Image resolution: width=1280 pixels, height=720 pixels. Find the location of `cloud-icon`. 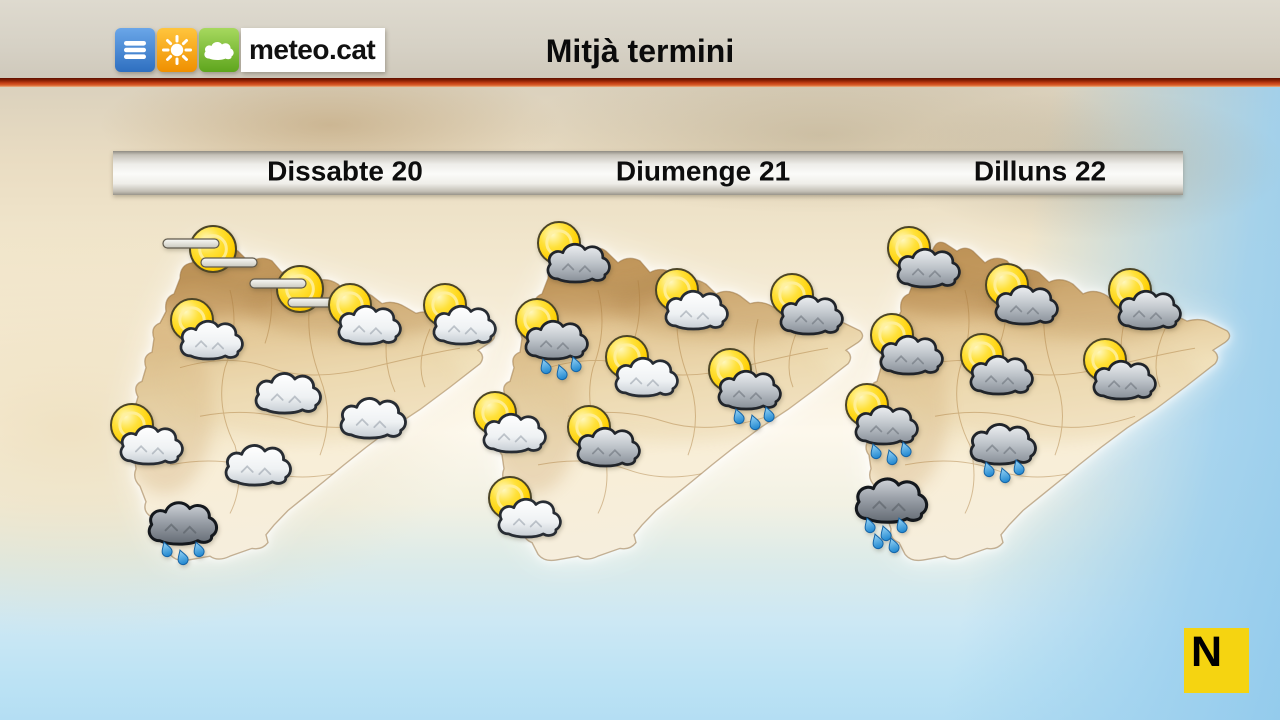

cloud-icon is located at coordinates (219, 50).